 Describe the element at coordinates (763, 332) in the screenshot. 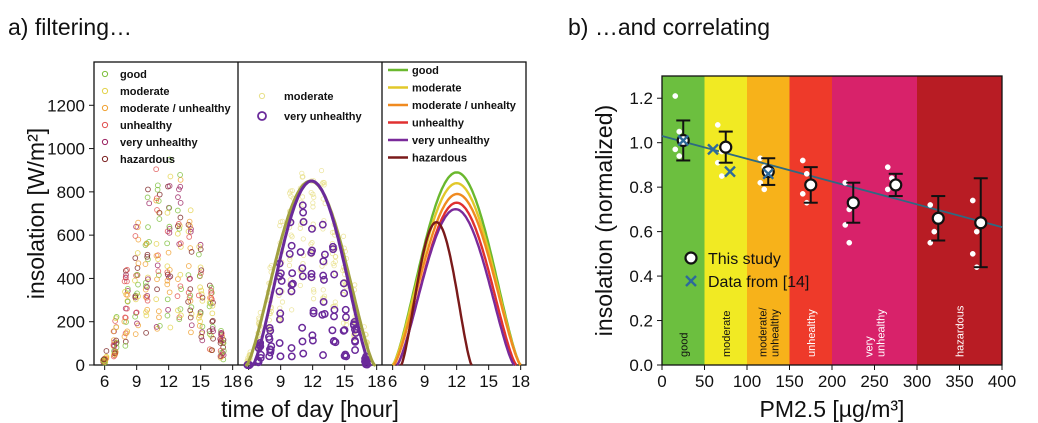

I see `aqi-band-label: moderate/` at that location.